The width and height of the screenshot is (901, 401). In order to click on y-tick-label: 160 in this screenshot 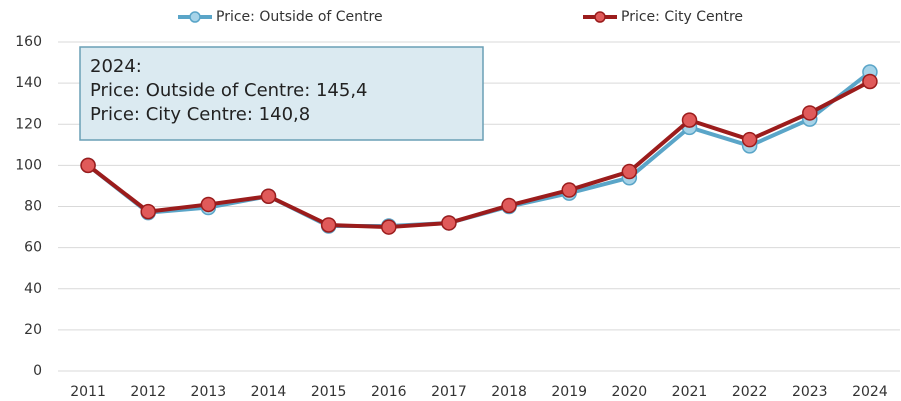, I will do `click(28, 42)`.